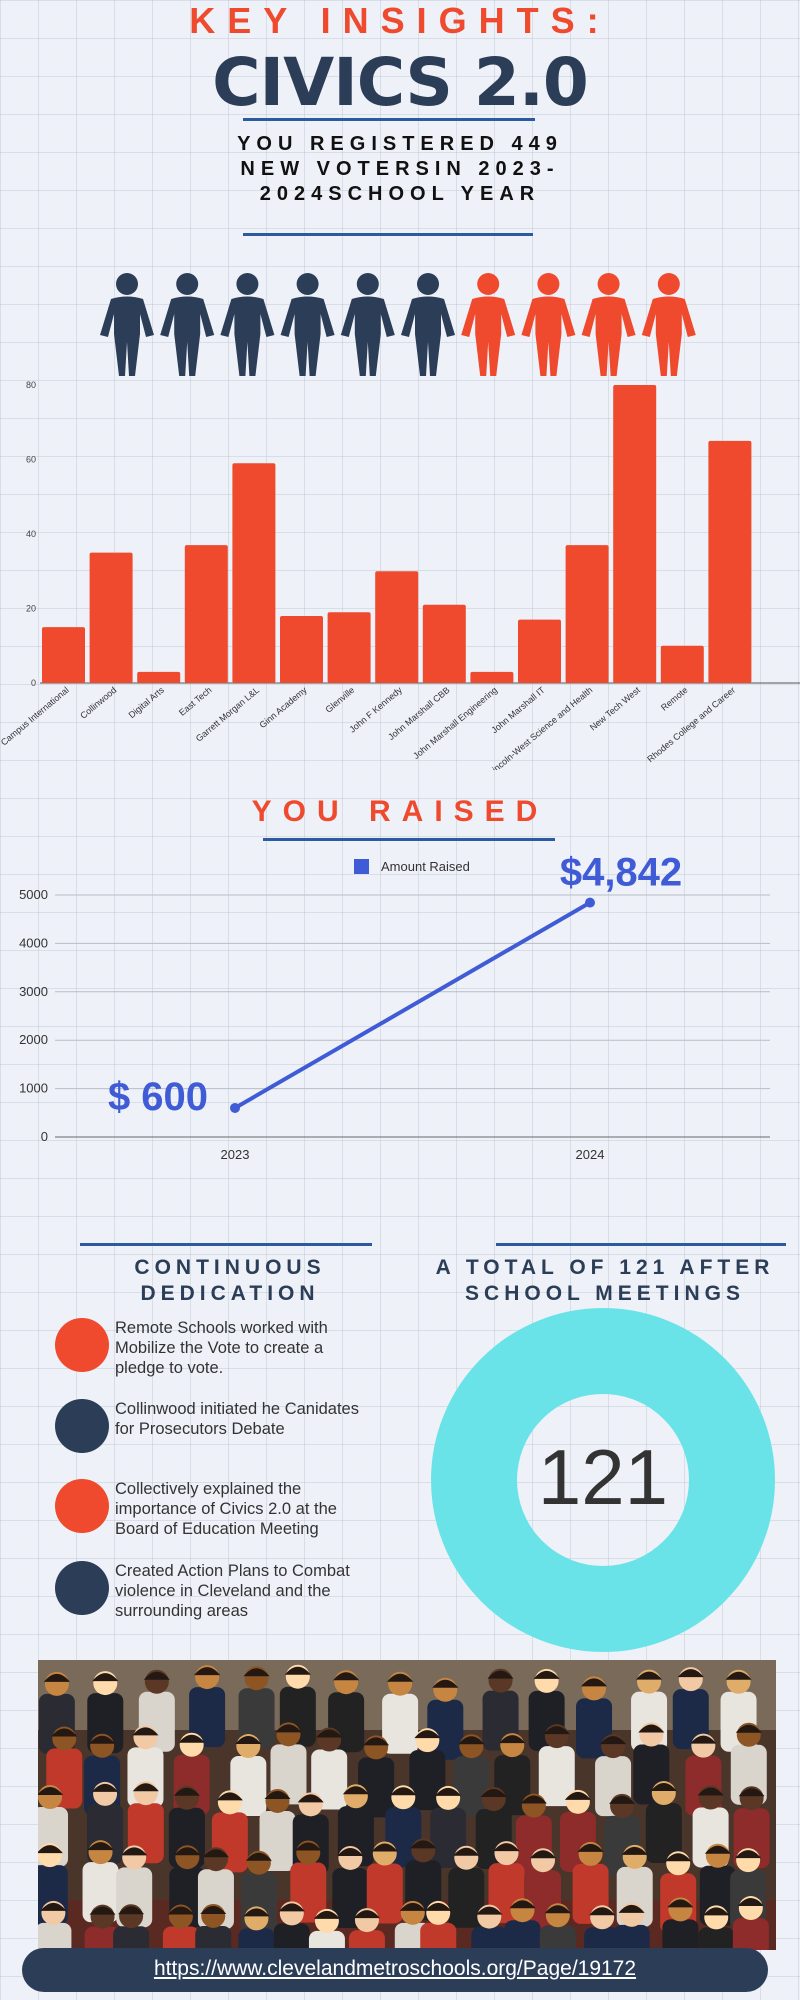  What do you see at coordinates (361, 866) in the screenshot?
I see `legend-swatch` at bounding box center [361, 866].